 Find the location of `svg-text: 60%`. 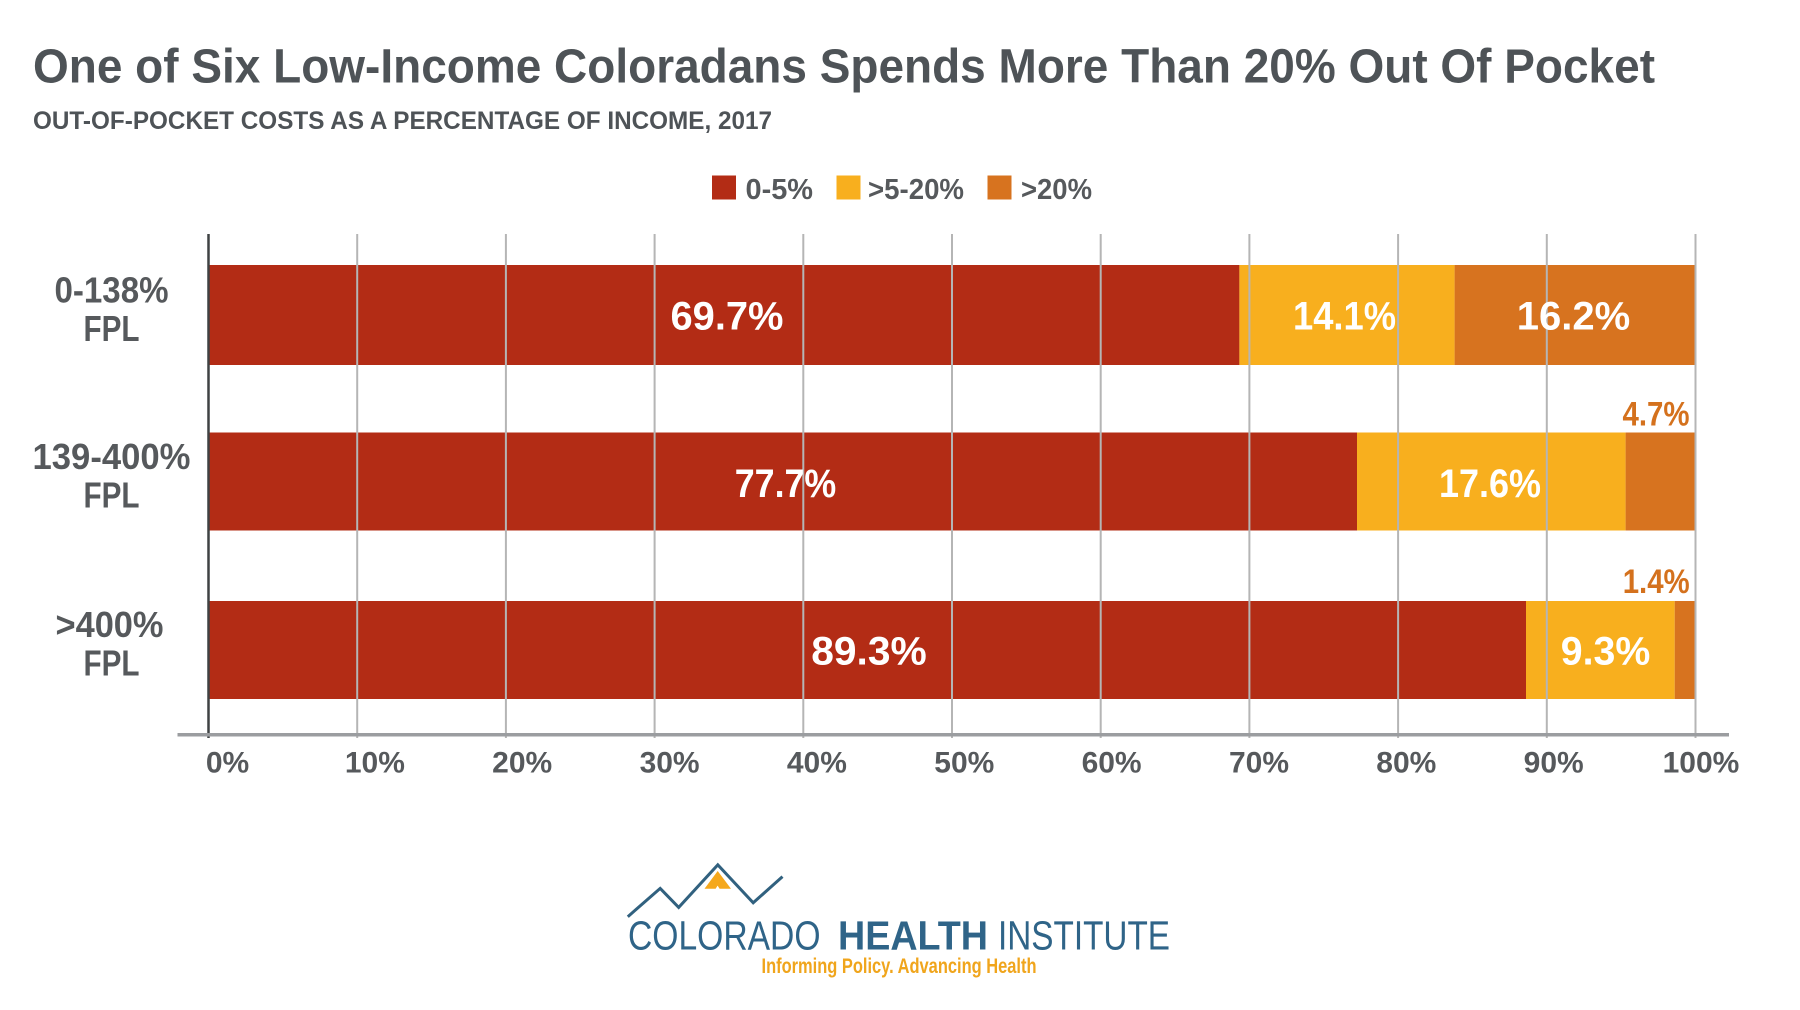

svg-text: 60% is located at coordinates (1112, 763).